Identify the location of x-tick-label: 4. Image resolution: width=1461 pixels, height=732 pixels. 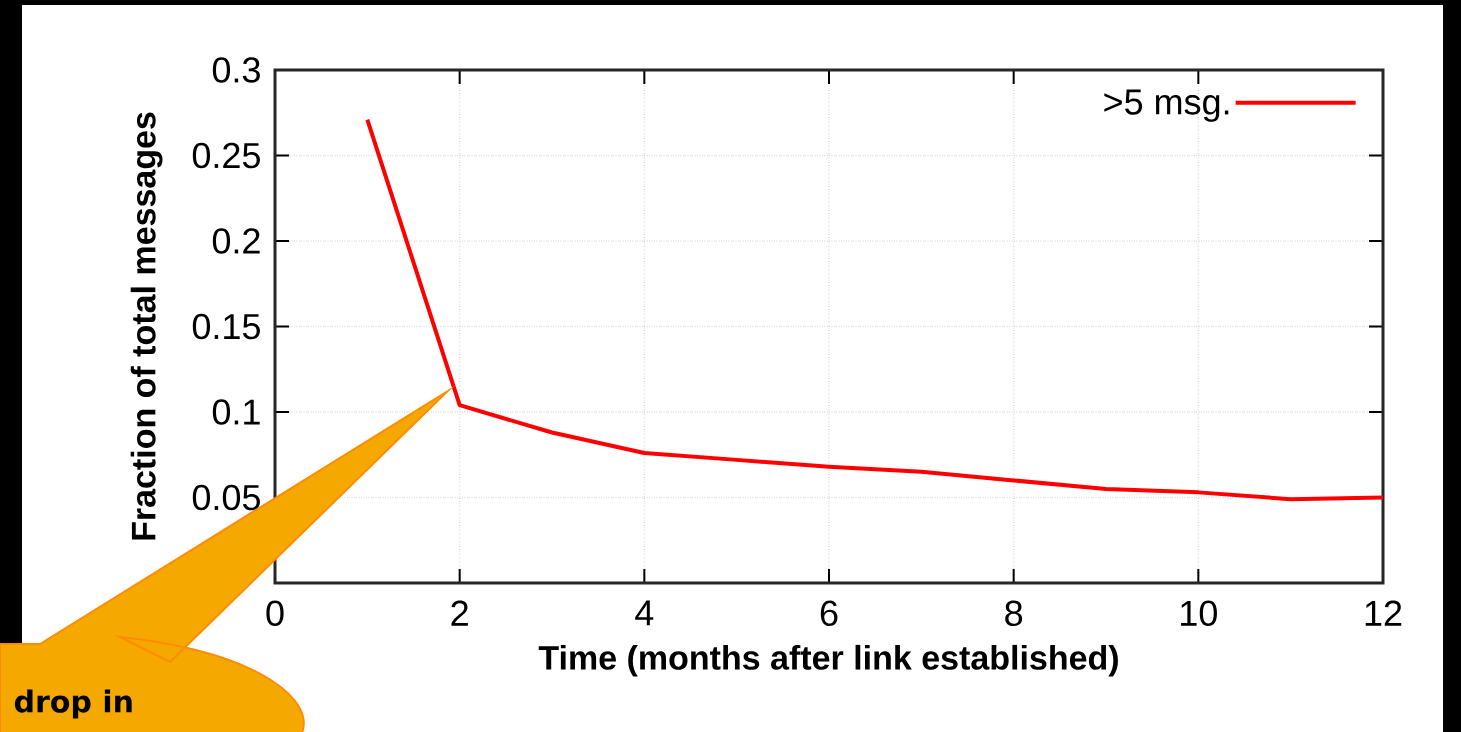
(644, 613).